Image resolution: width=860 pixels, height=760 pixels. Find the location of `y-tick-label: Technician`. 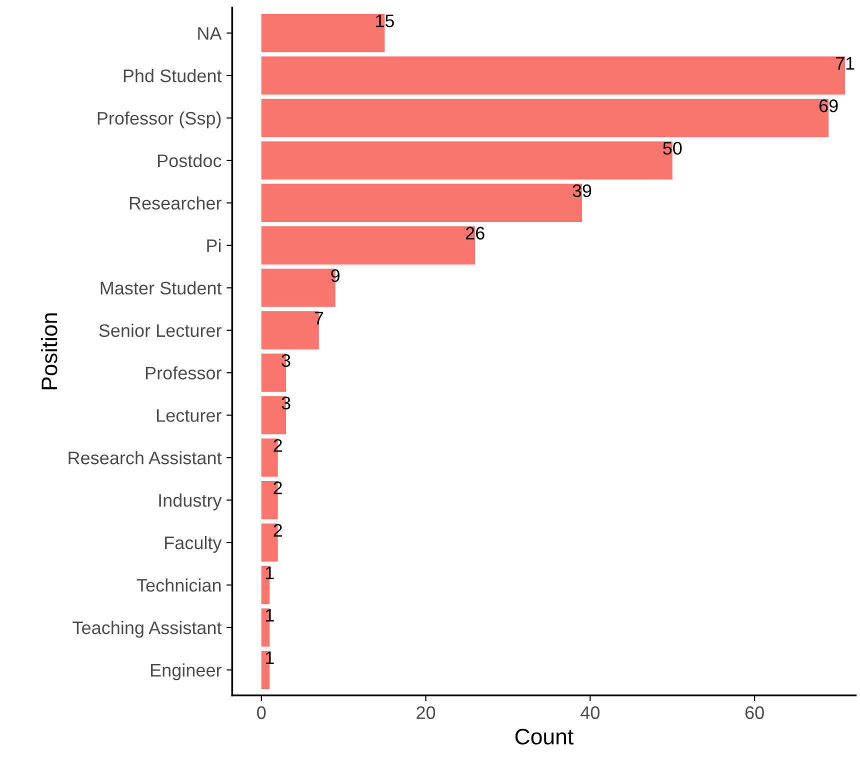

y-tick-label: Technician is located at coordinates (178, 585).